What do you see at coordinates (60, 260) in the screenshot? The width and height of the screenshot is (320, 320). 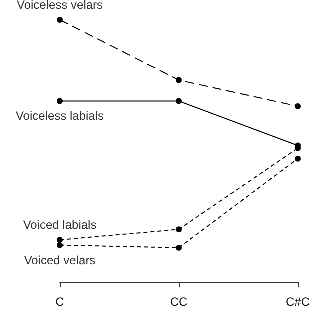 I see `series-label: Voiced velars` at bounding box center [60, 260].